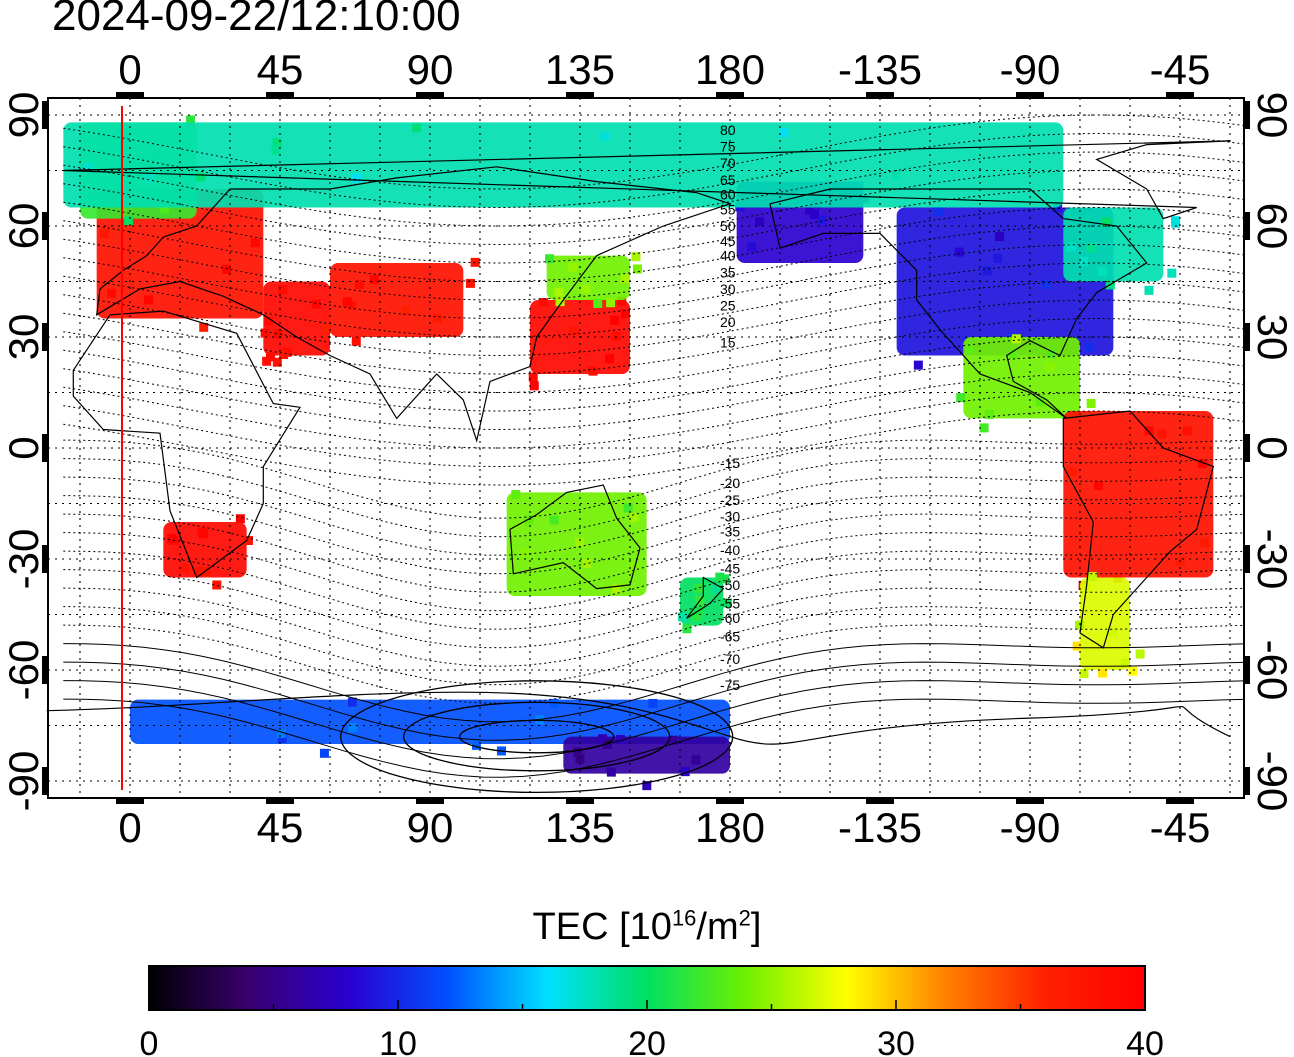  Describe the element at coordinates (728, 226) in the screenshot. I see `contour-label: 50` at that location.